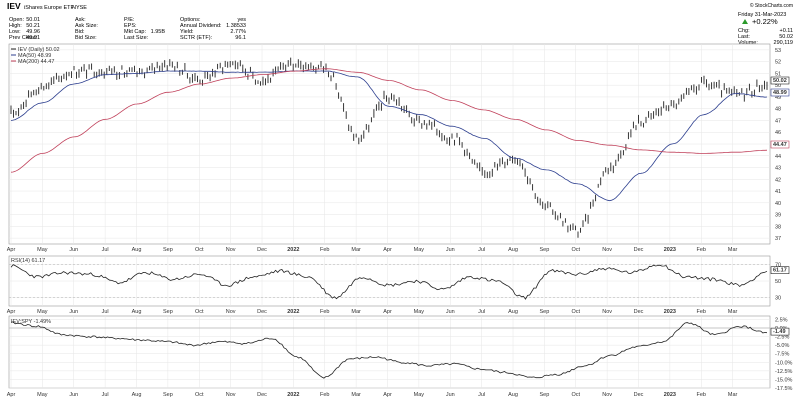  Describe the element at coordinates (399, 281) in the screenshot. I see `rsi-panel: 30 50 70 RSI(14) 61.17 61.17` at that location.